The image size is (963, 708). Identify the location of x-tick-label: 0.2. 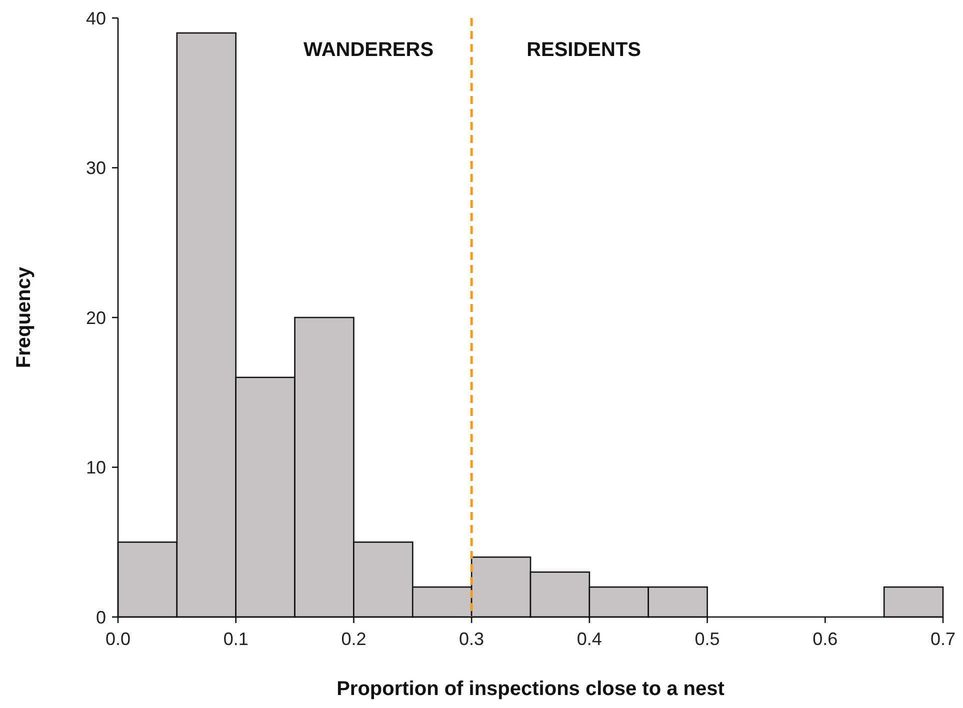
(353, 639).